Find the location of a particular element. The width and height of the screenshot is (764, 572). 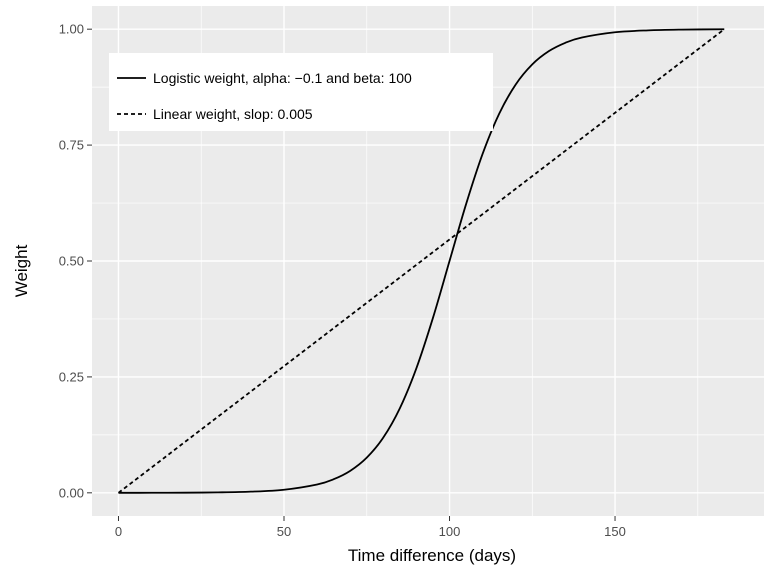

legend-box is located at coordinates (301, 92).